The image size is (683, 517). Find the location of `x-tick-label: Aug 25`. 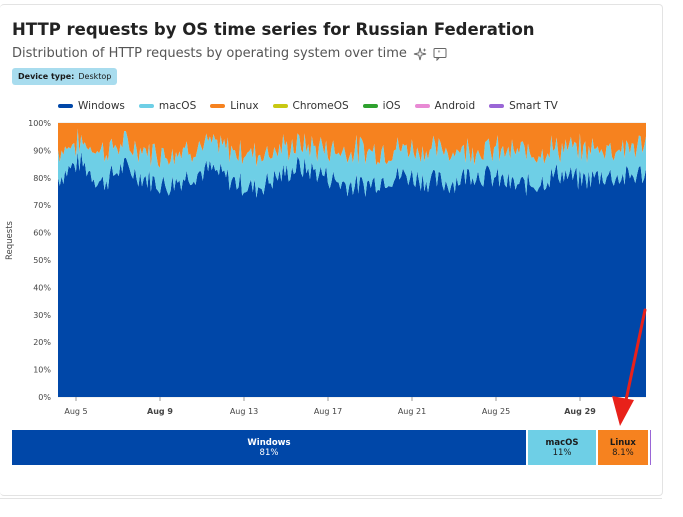

x-tick-label: Aug 25 is located at coordinates (496, 411).